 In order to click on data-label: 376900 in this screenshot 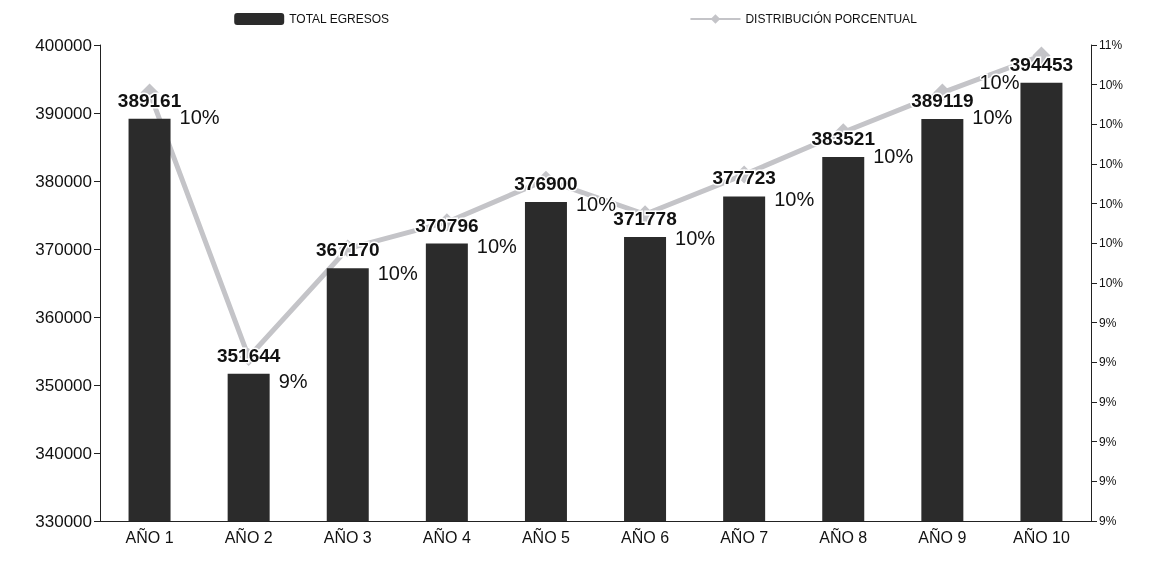, I will do `click(546, 184)`.